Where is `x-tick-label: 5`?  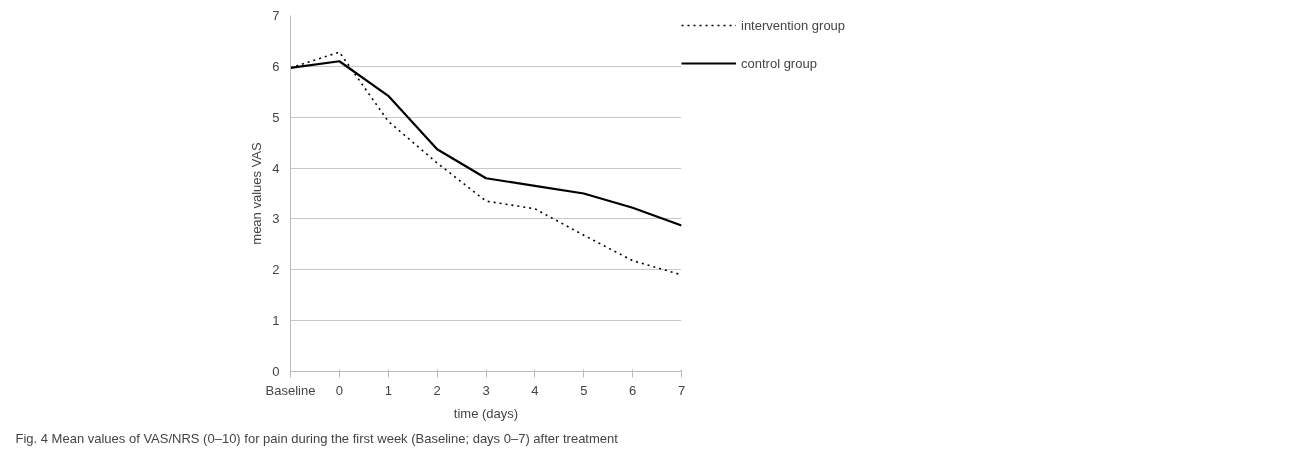 x-tick-label: 5 is located at coordinates (584, 390).